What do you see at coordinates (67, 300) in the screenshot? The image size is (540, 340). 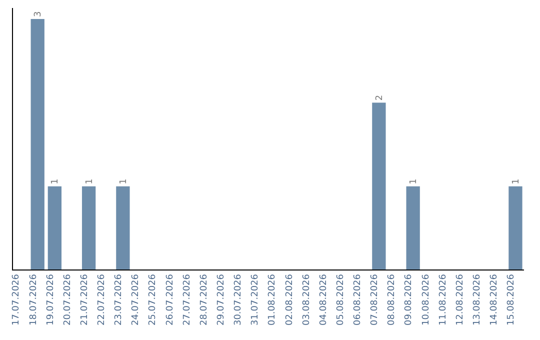 I see `x-tick-label: 20.07.2026` at bounding box center [67, 300].